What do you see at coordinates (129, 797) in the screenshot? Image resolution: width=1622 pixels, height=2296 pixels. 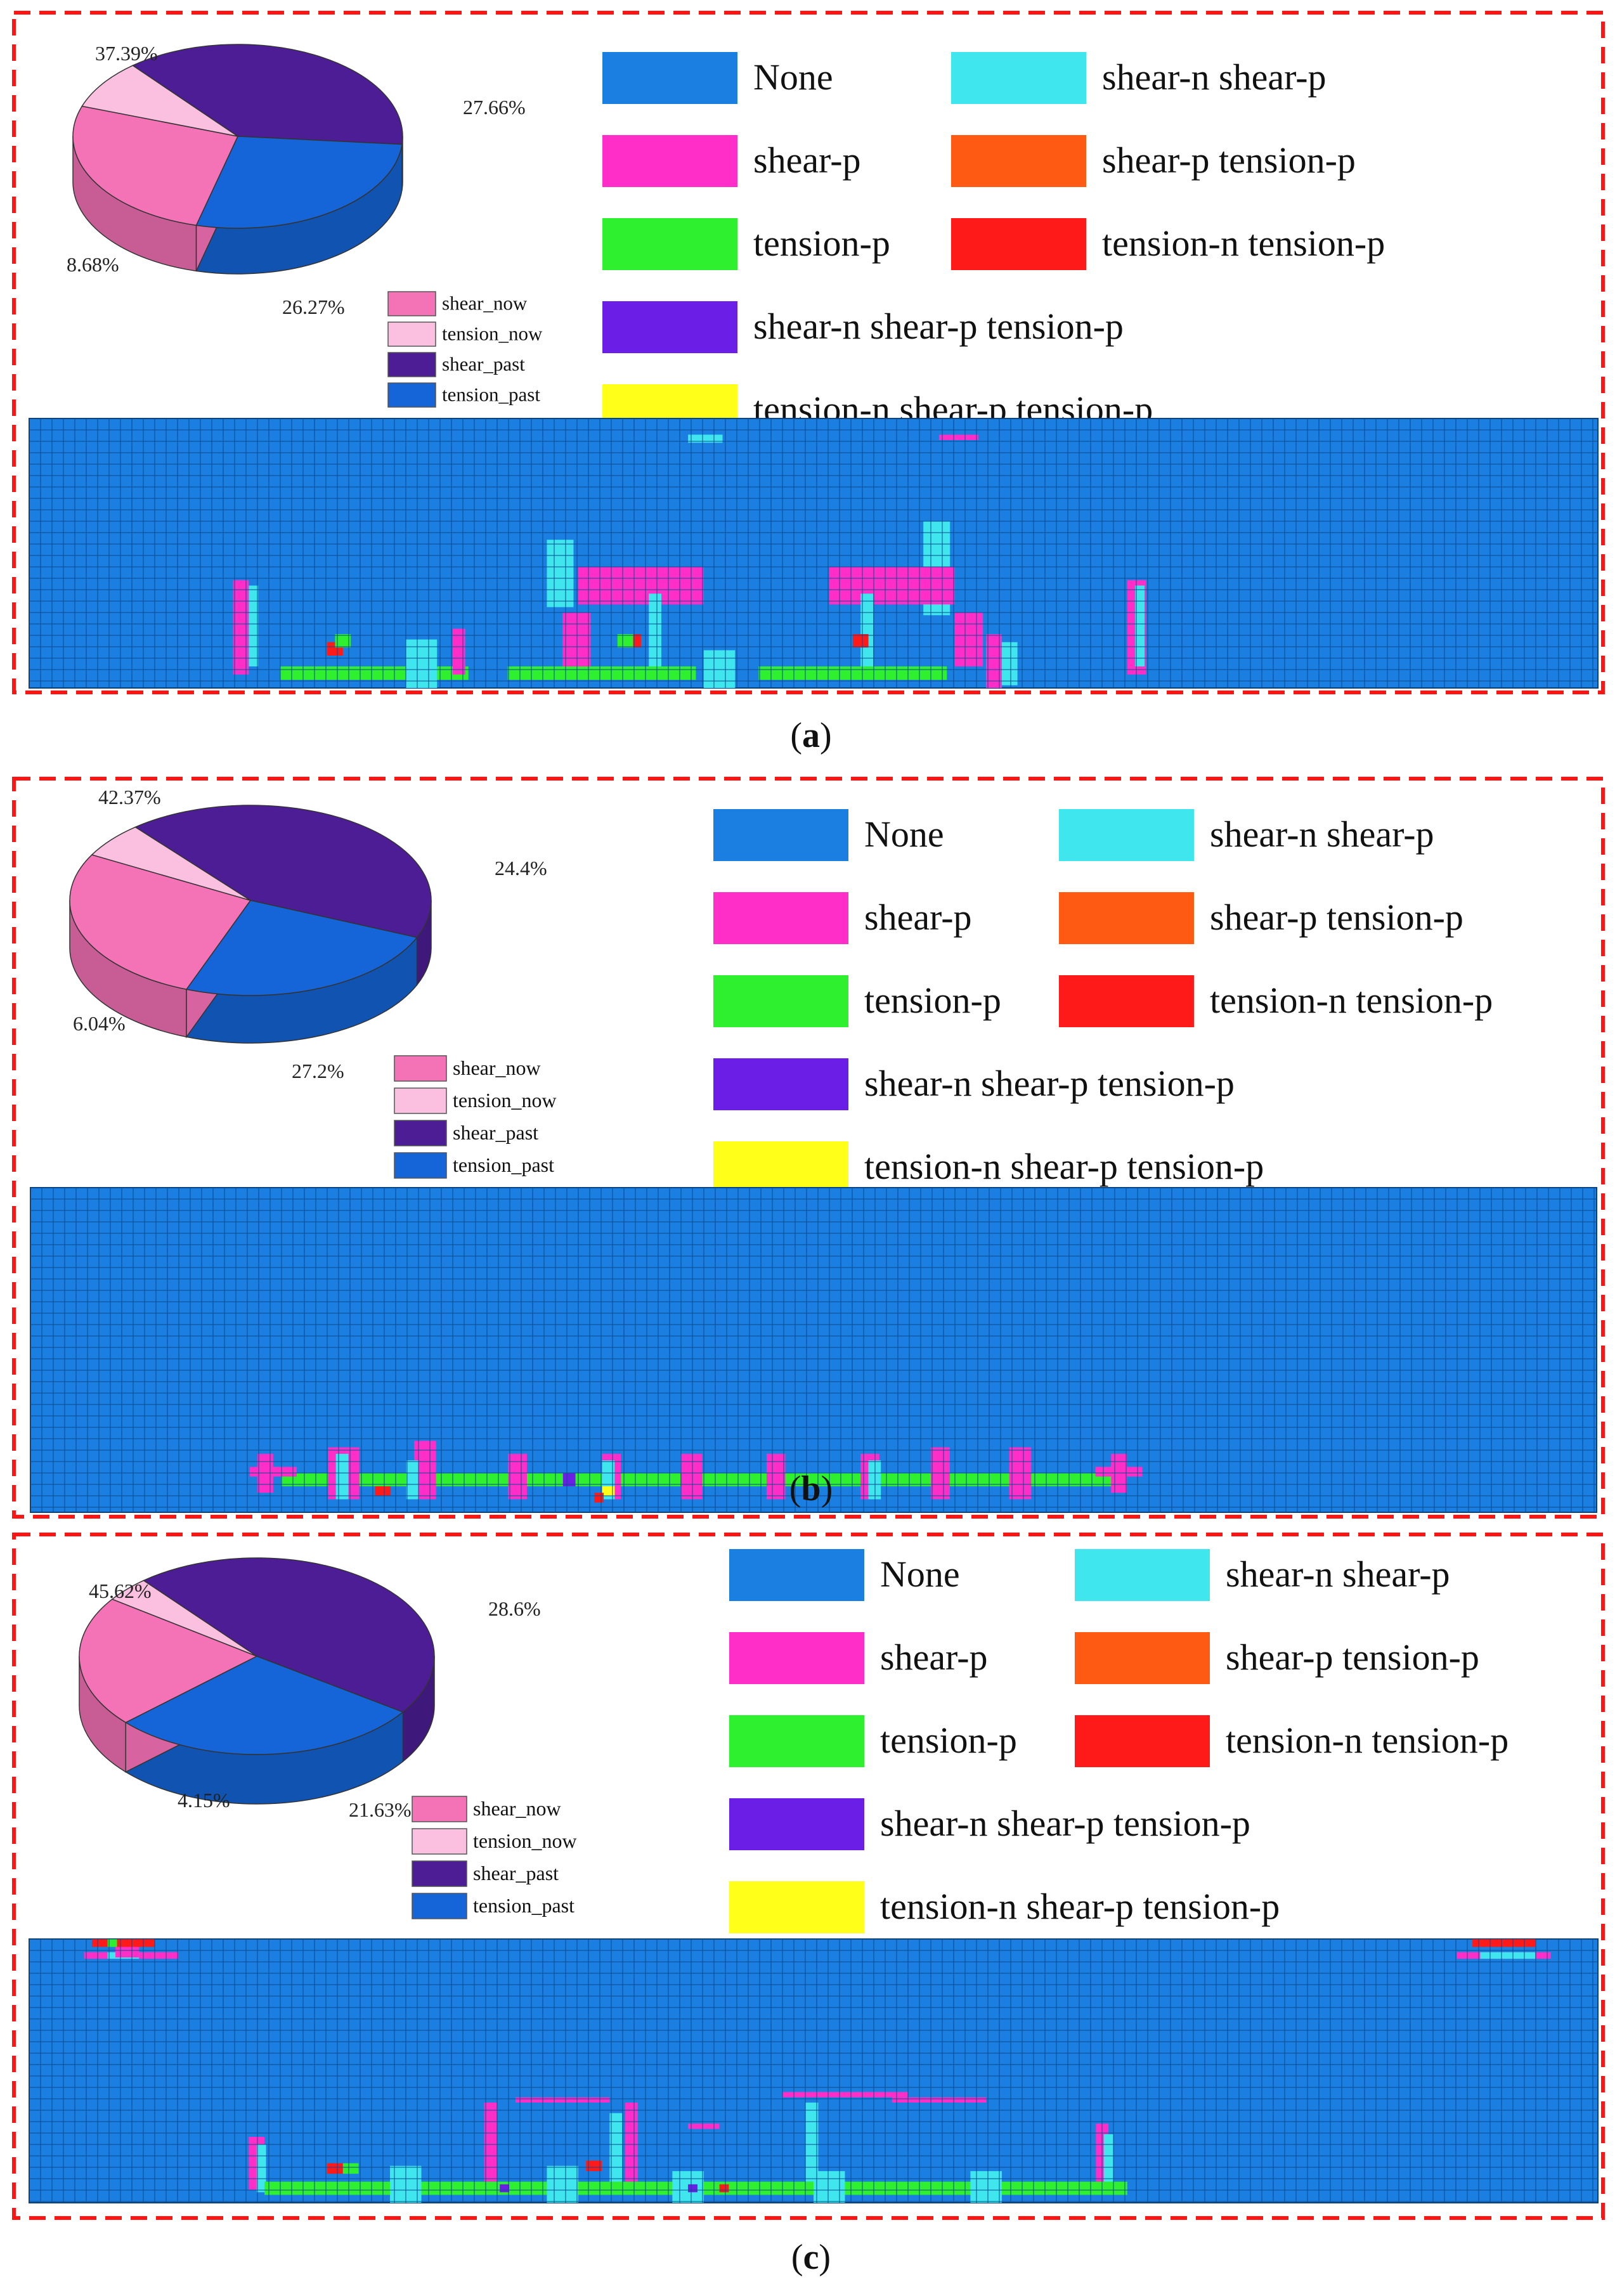 I see `pie-pct-label: 42.37%` at bounding box center [129, 797].